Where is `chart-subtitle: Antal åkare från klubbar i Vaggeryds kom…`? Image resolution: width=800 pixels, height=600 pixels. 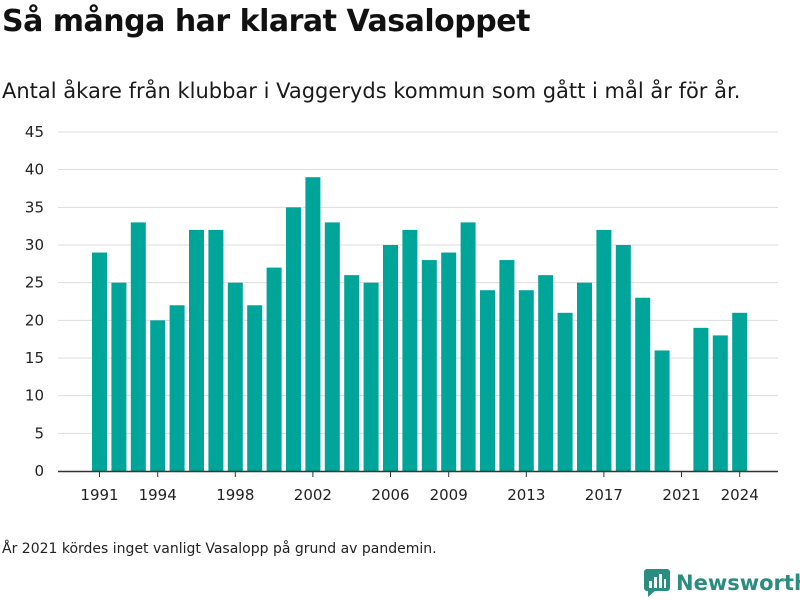
chart-subtitle: Antal åkare från klubbar i Vaggeryds kom… is located at coordinates (371, 91).